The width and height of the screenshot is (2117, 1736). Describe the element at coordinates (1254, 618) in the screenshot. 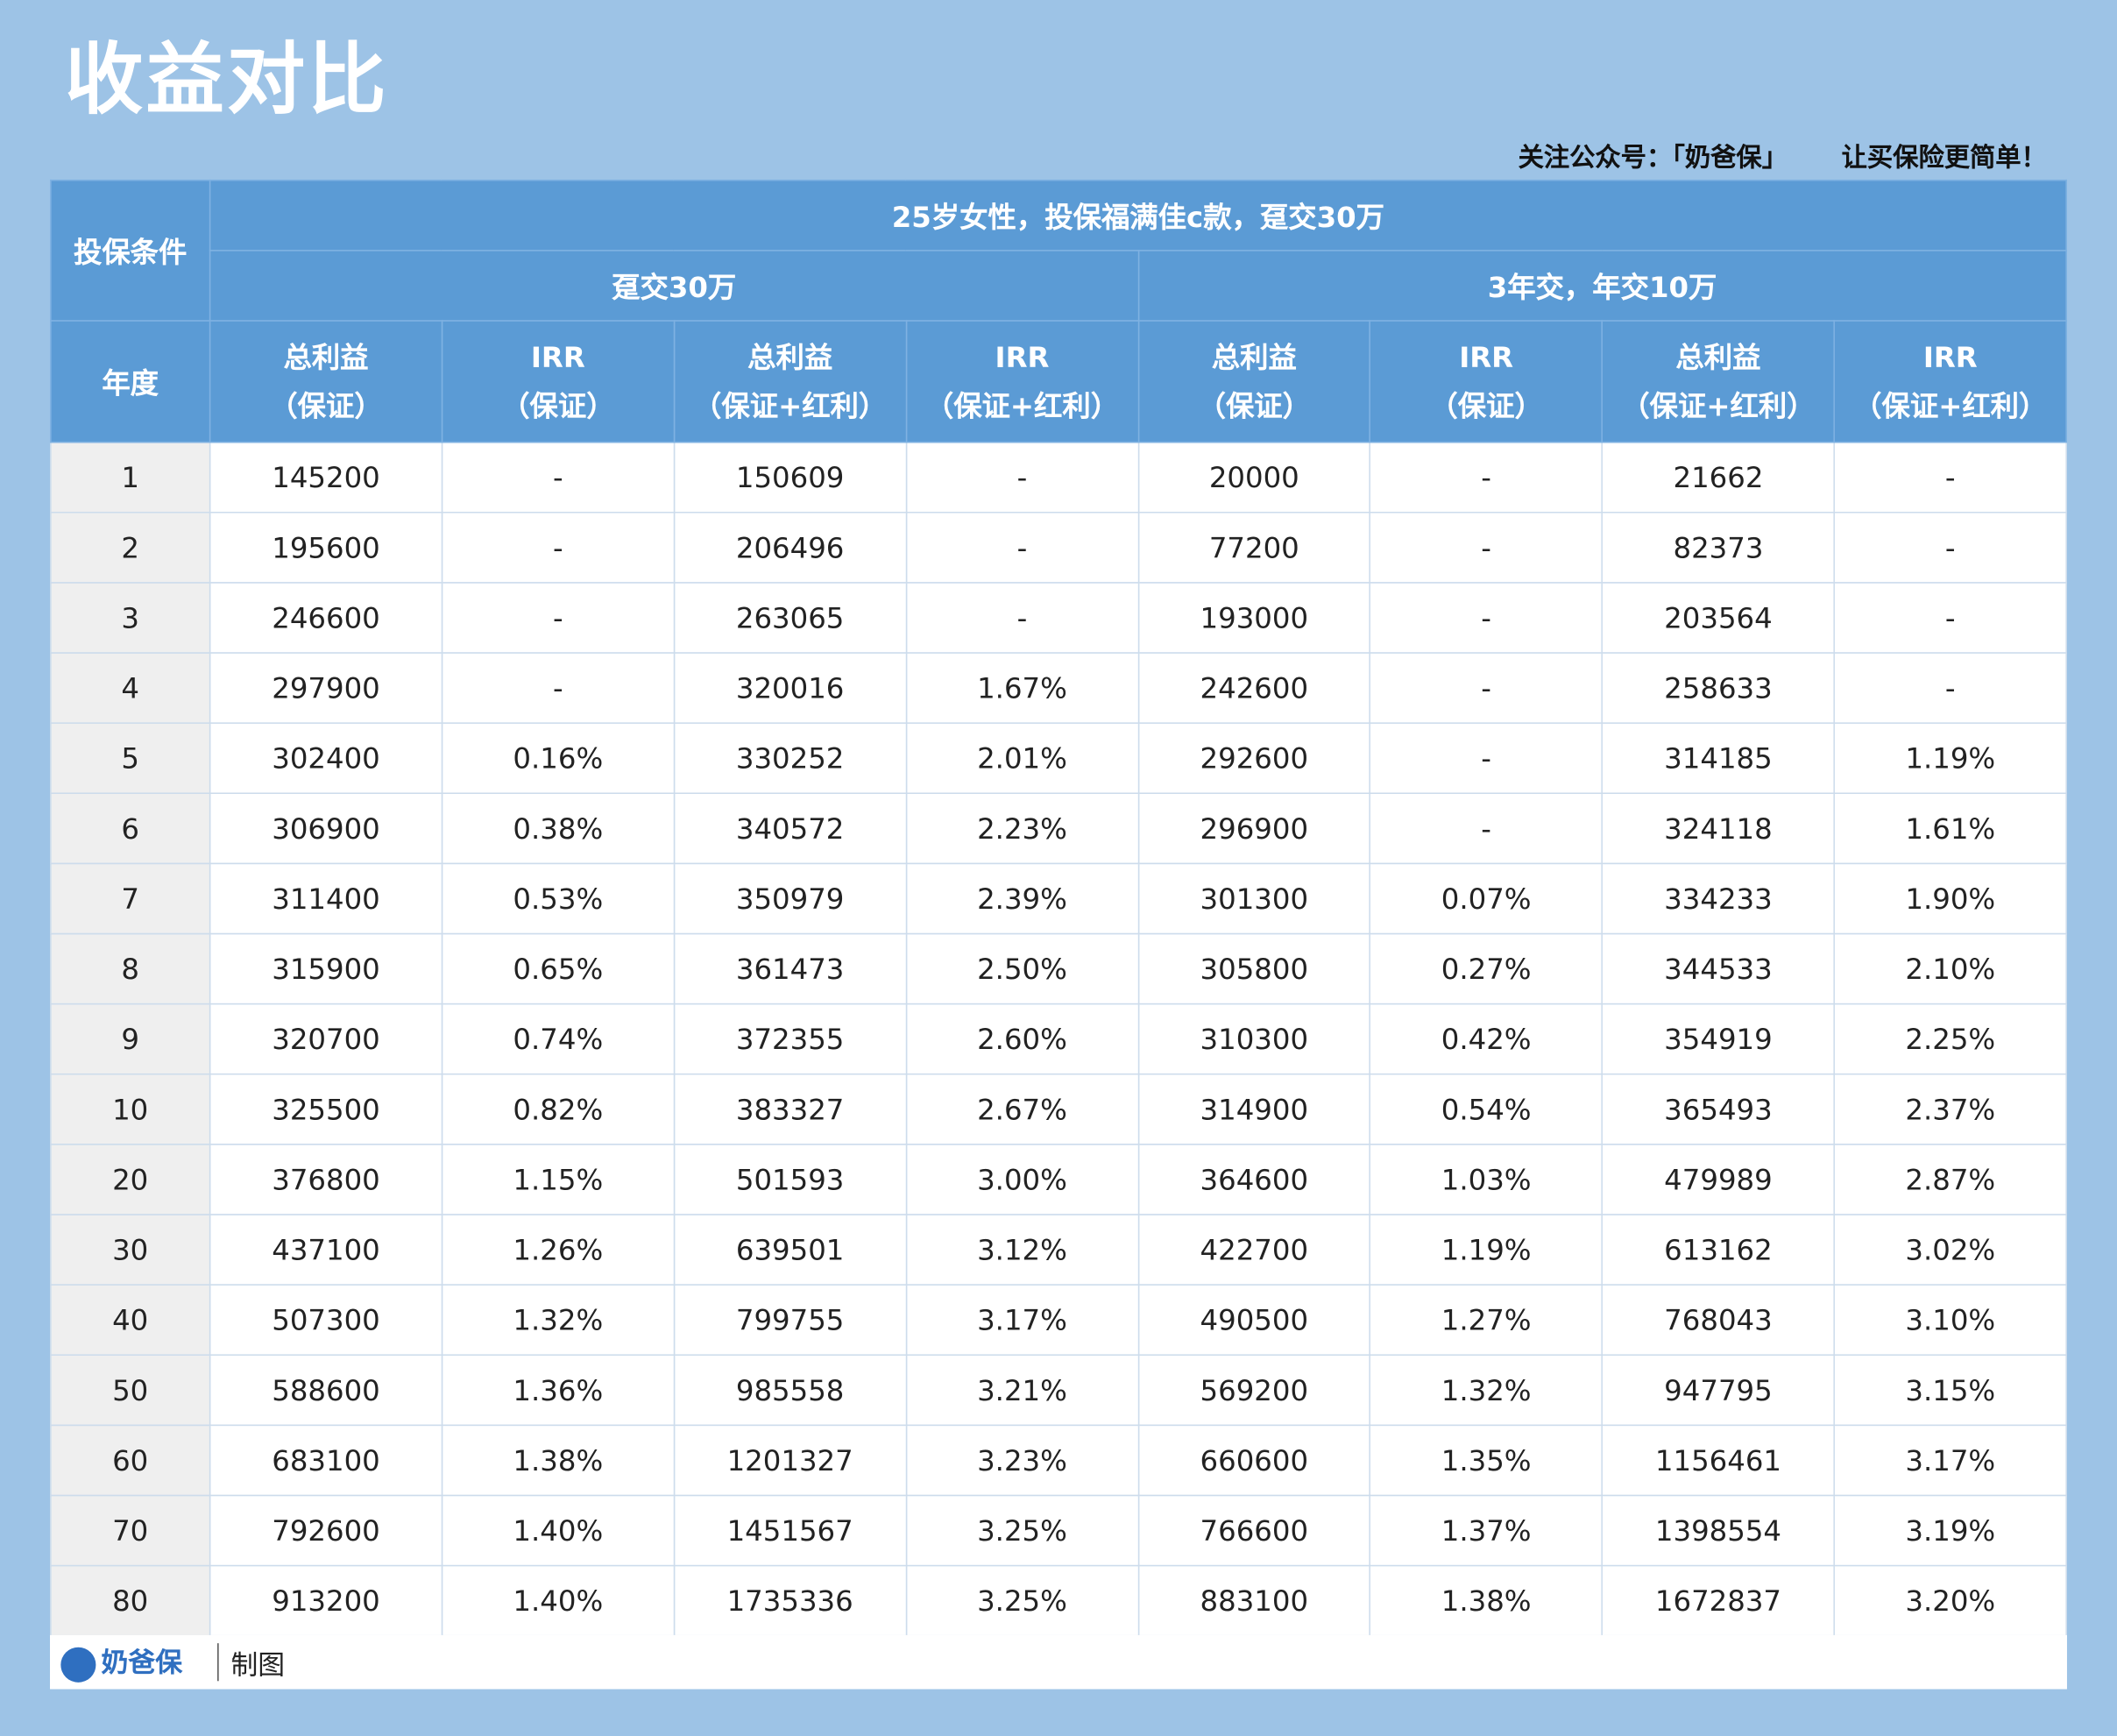

I see `cell: 193000` at that location.